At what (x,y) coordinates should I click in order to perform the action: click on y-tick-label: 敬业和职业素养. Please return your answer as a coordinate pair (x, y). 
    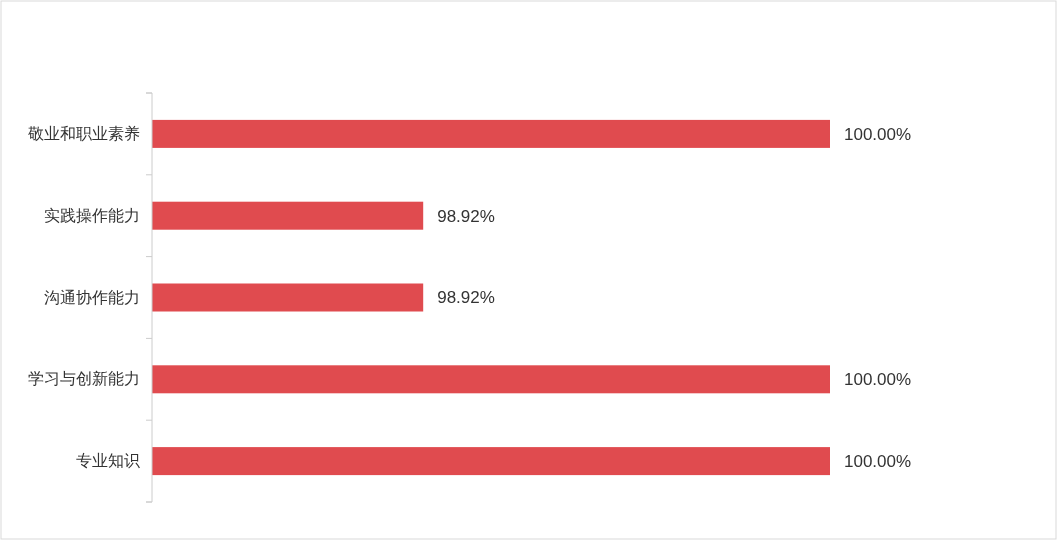
    Looking at the image, I should click on (84, 134).